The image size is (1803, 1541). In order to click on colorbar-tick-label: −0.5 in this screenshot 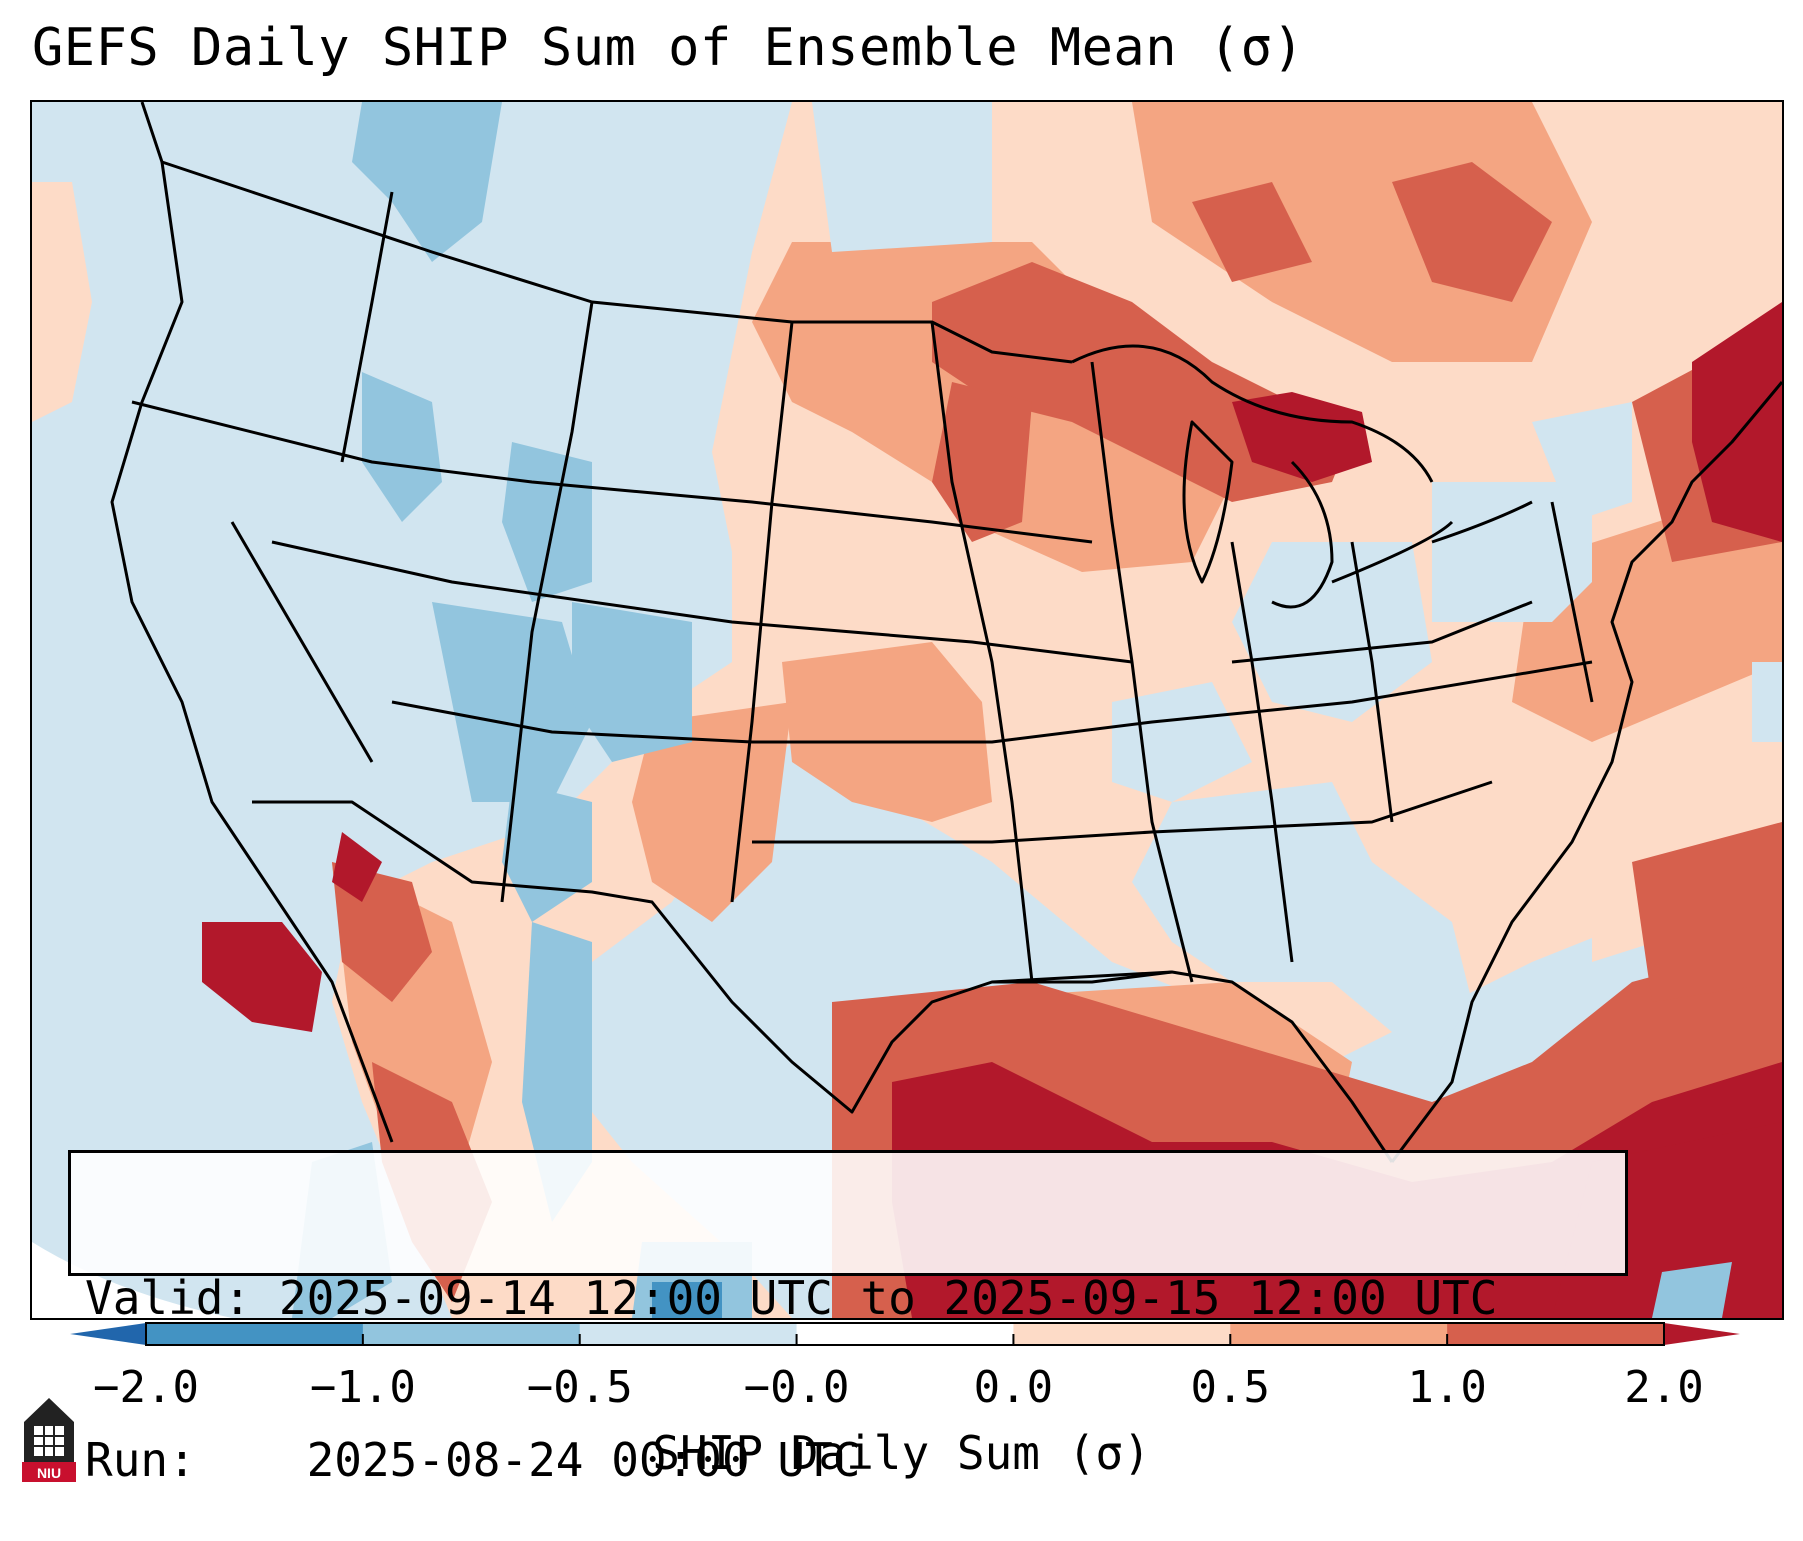, I will do `click(579, 1387)`.